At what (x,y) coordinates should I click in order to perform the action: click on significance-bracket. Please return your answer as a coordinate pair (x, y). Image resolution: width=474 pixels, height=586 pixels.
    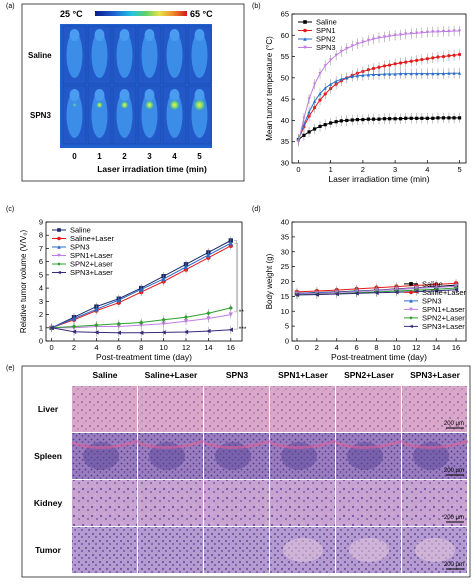
    Looking at the image, I should click on (236, 286).